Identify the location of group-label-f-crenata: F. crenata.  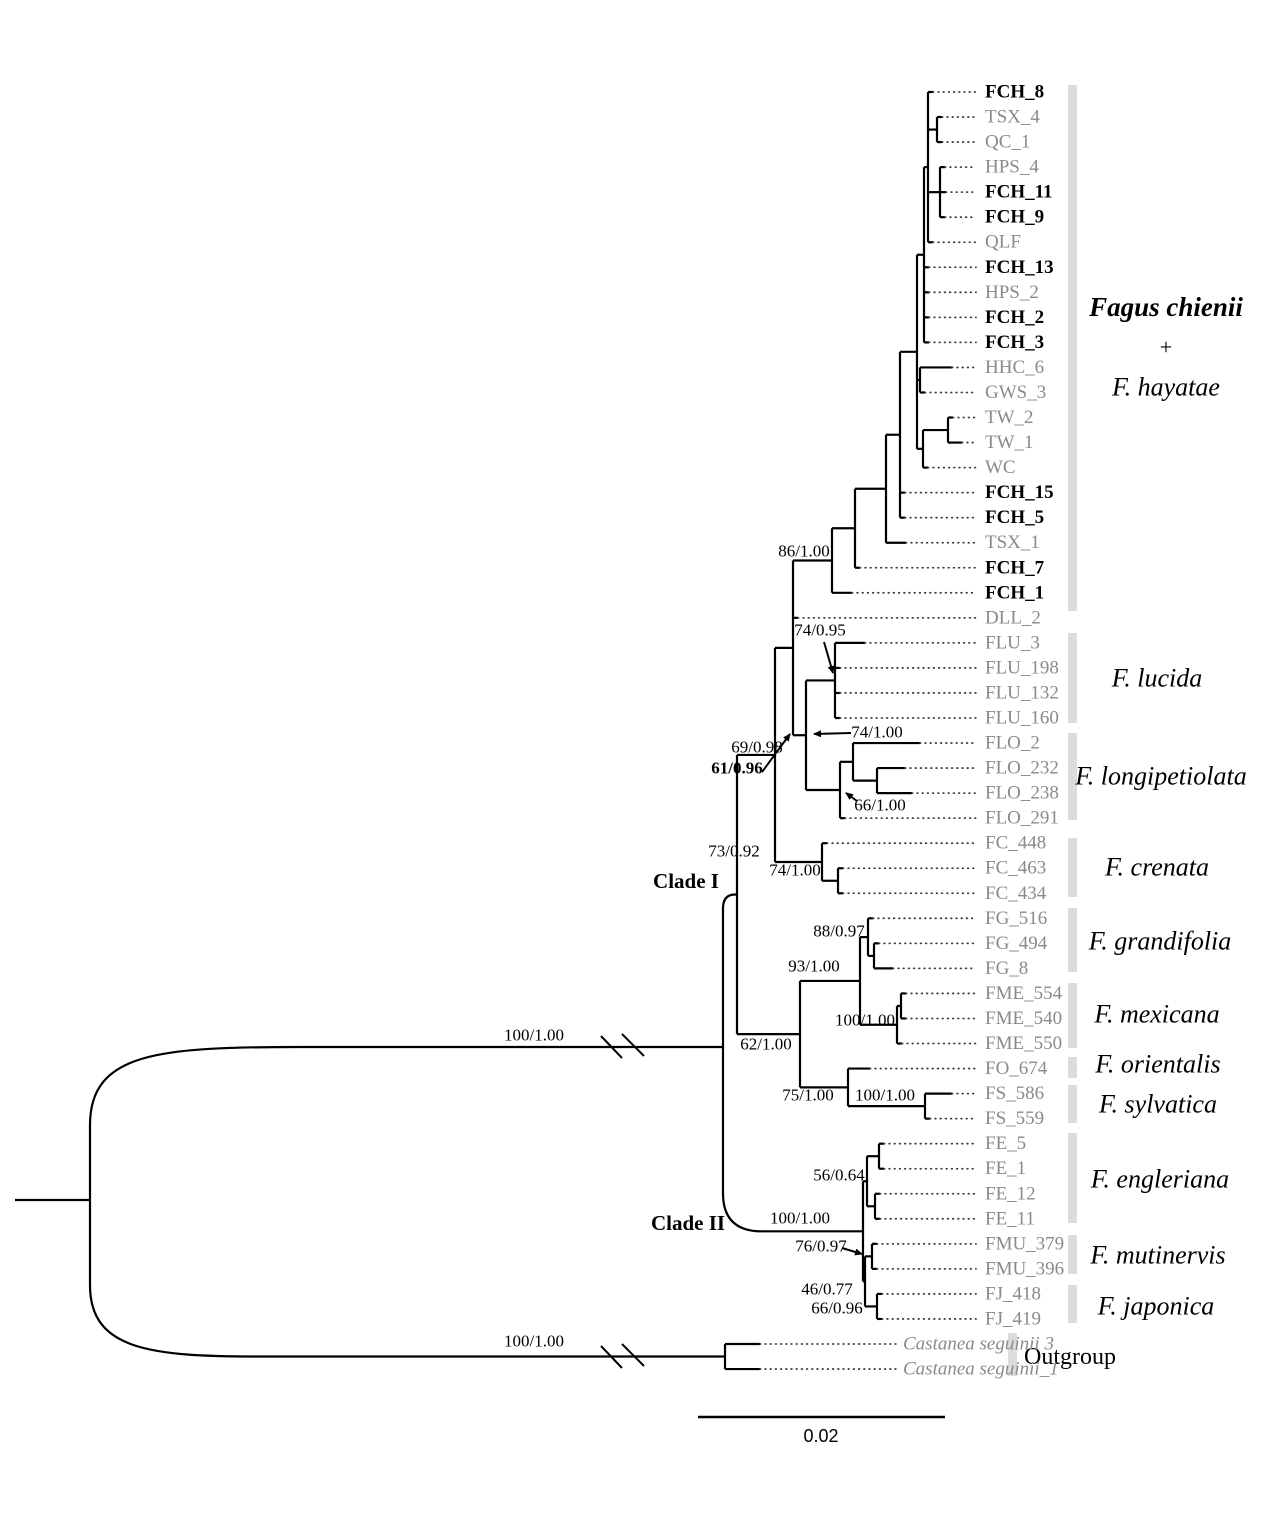
(1156, 867).